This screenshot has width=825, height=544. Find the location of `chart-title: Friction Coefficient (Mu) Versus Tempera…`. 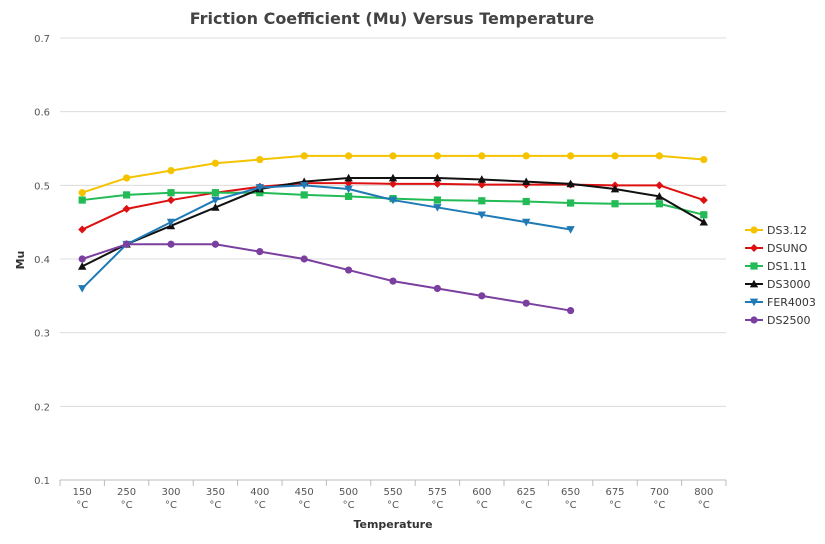

chart-title: Friction Coefficient (Mu) Versus Tempera… is located at coordinates (392, 18).